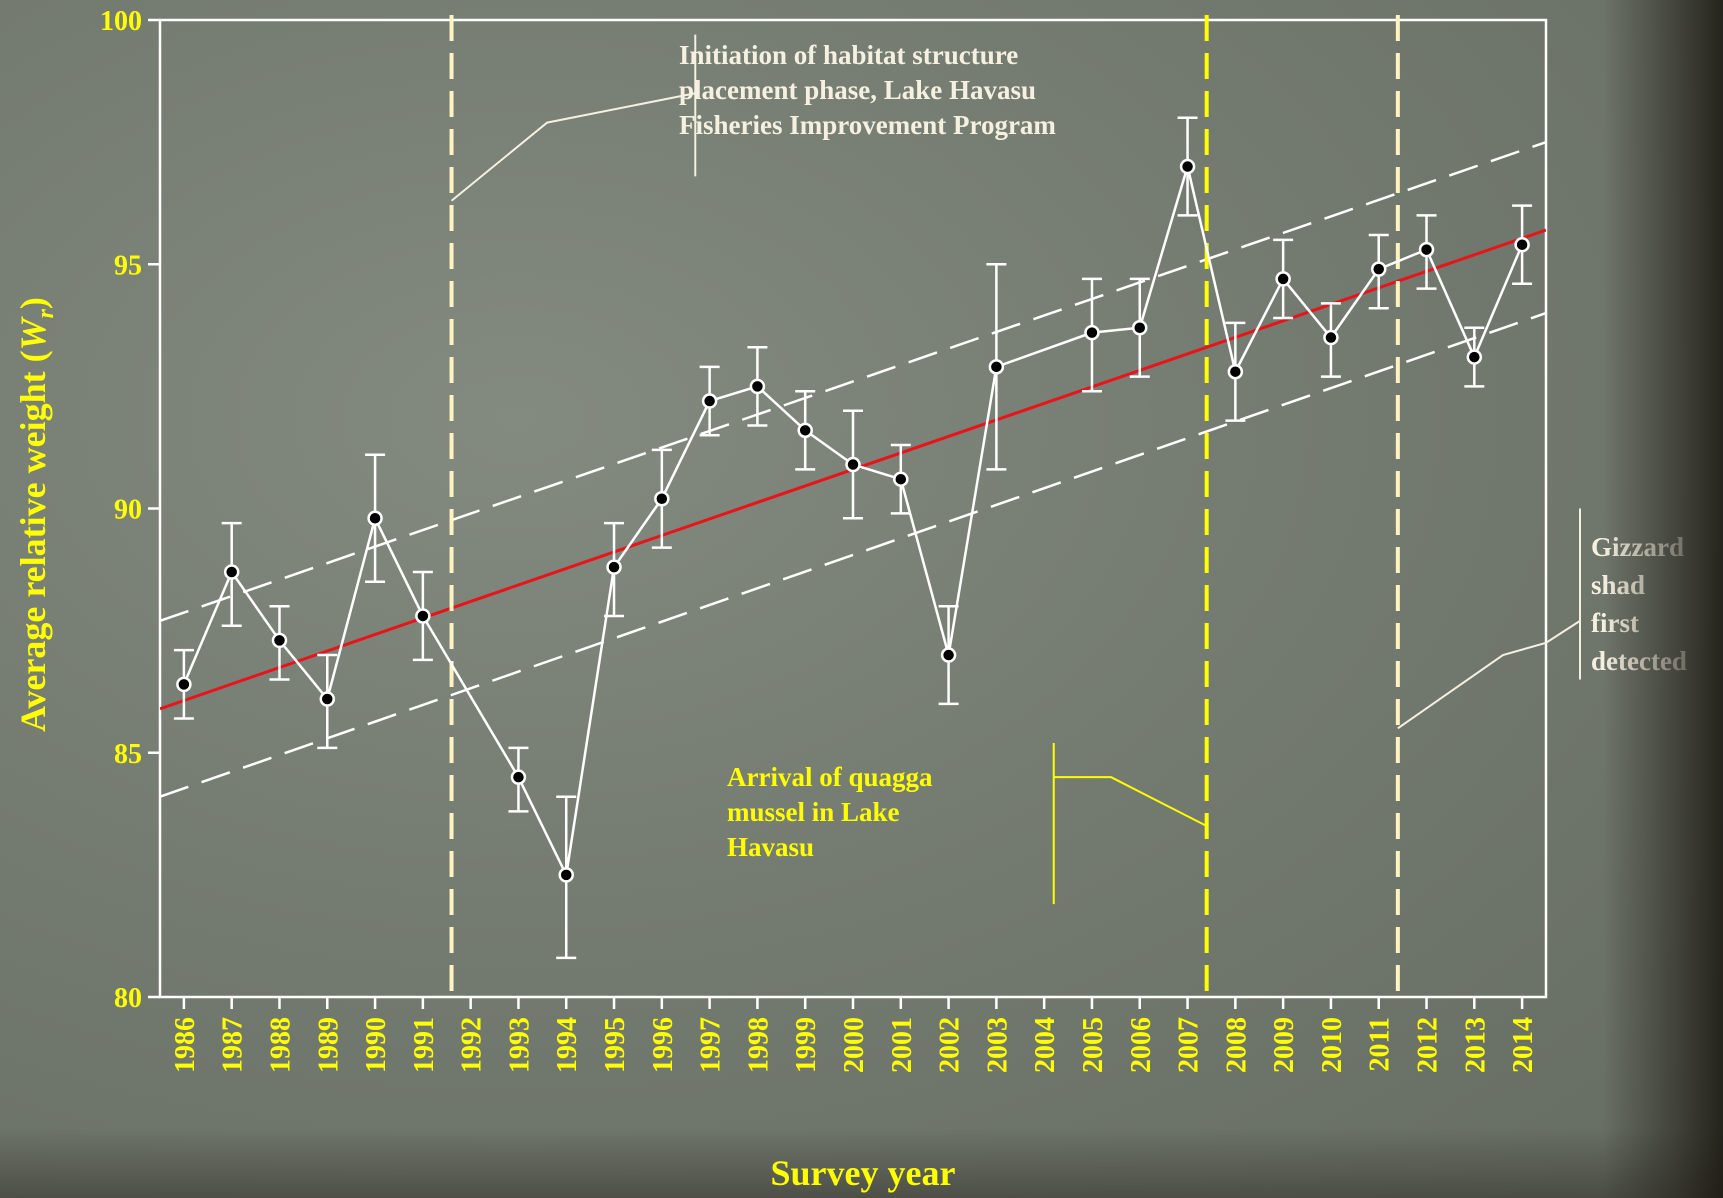 The width and height of the screenshot is (1723, 1198). What do you see at coordinates (758, 1045) in the screenshot?
I see `x-tick-label: 1998` at bounding box center [758, 1045].